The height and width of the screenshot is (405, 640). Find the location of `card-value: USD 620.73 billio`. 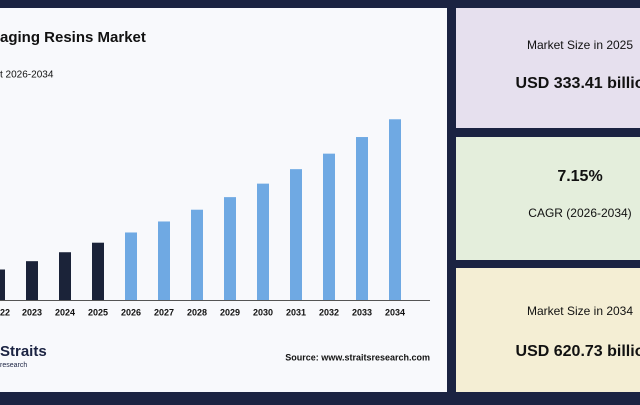

card-value: USD 620.73 billio is located at coordinates (578, 351).